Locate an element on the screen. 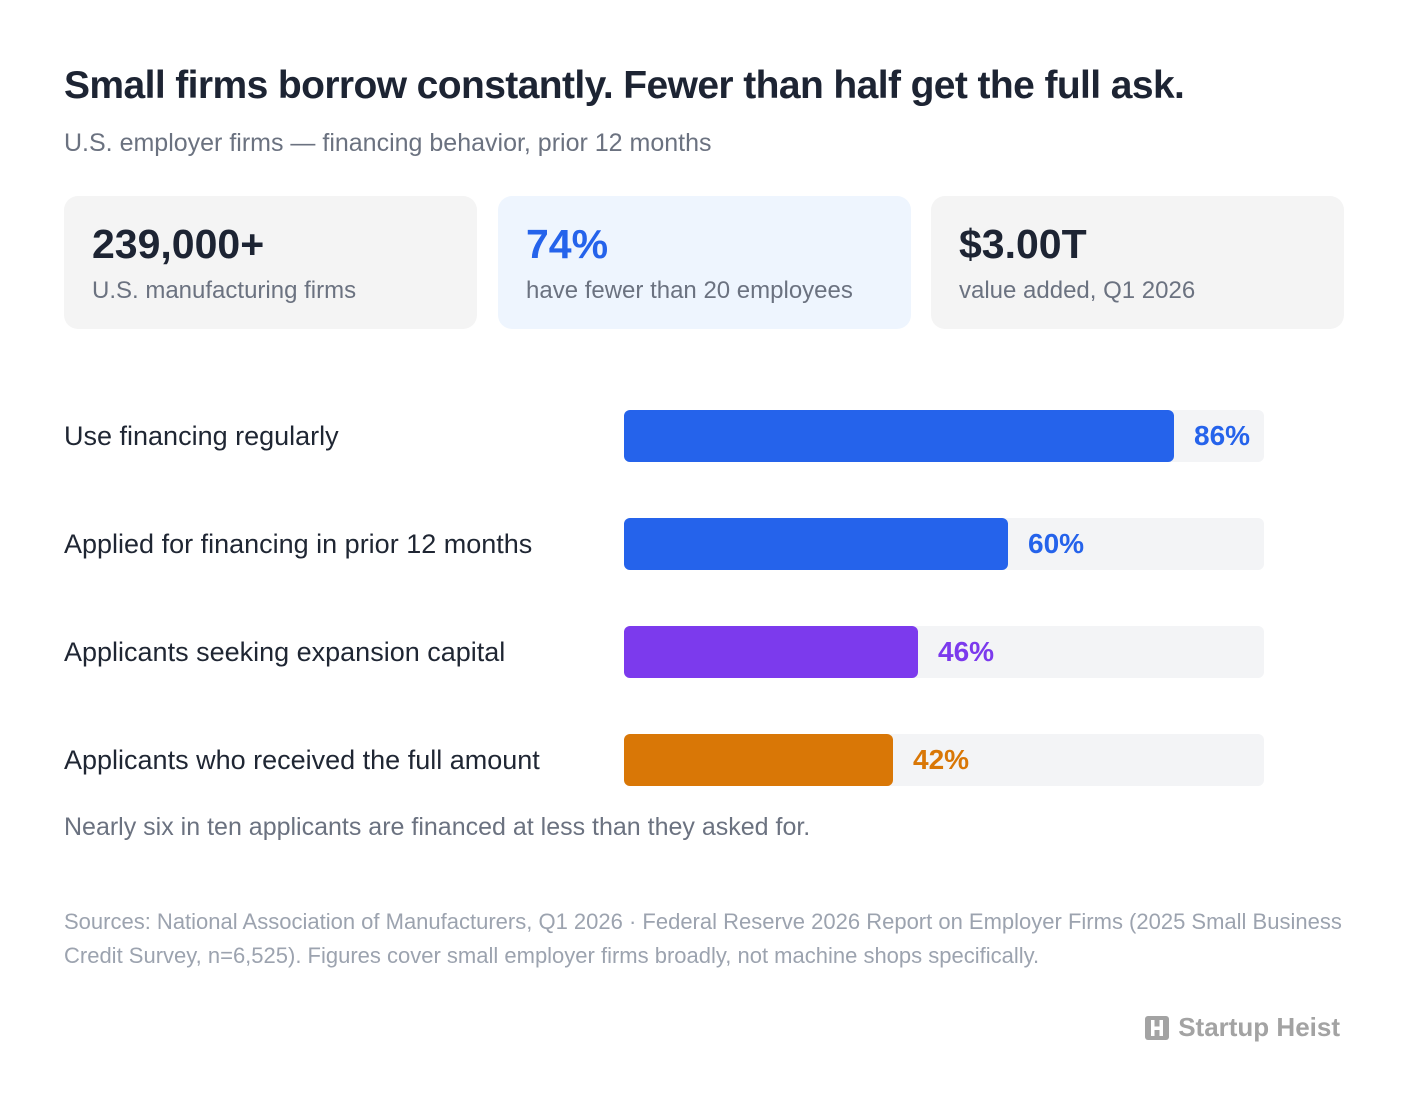 The height and width of the screenshot is (1112, 1408). stat-card-firms: 239,000+ U.S. manufacturing firms is located at coordinates (270, 262).